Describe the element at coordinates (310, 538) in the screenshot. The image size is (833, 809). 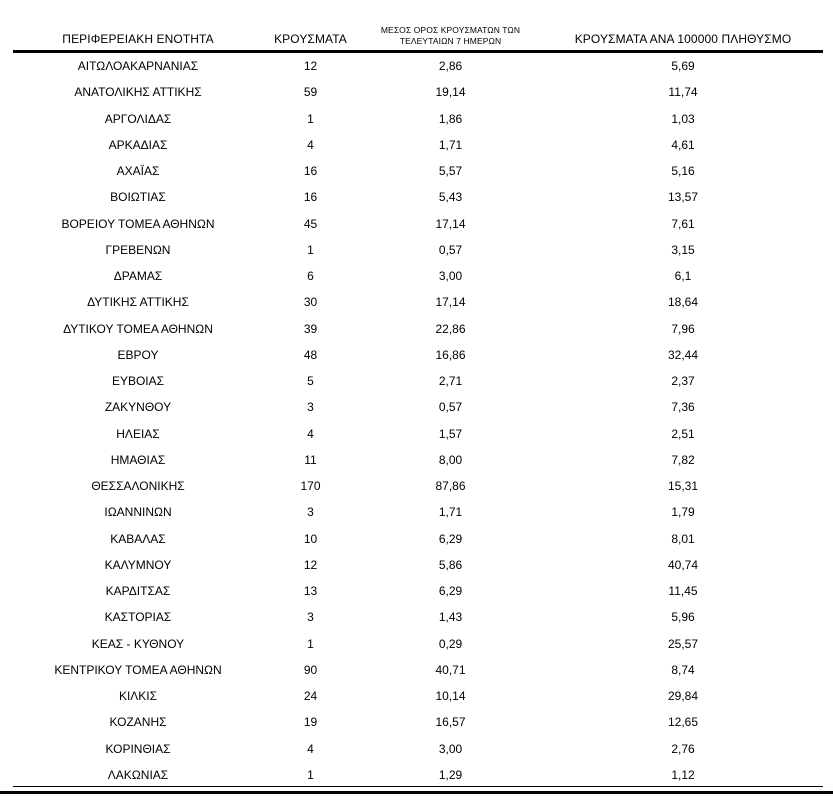
I see `cell-cases: 10` at that location.